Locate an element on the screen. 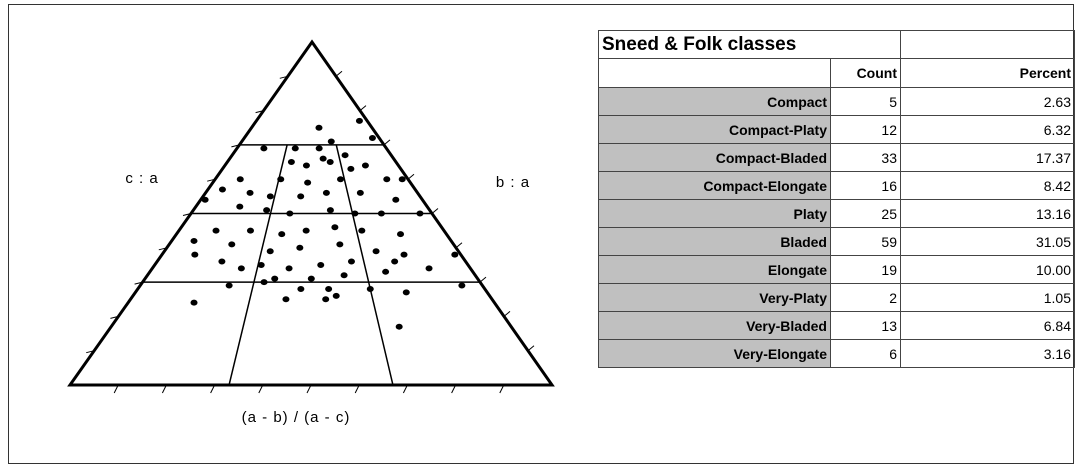 The height and width of the screenshot is (464, 1079). percent: 1.05 is located at coordinates (987, 297).